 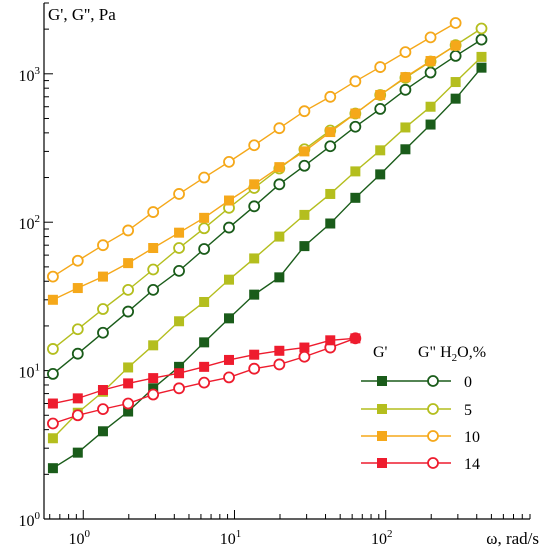 I want to click on x-axis-label: ω, rad/s, so click(x=512, y=538).